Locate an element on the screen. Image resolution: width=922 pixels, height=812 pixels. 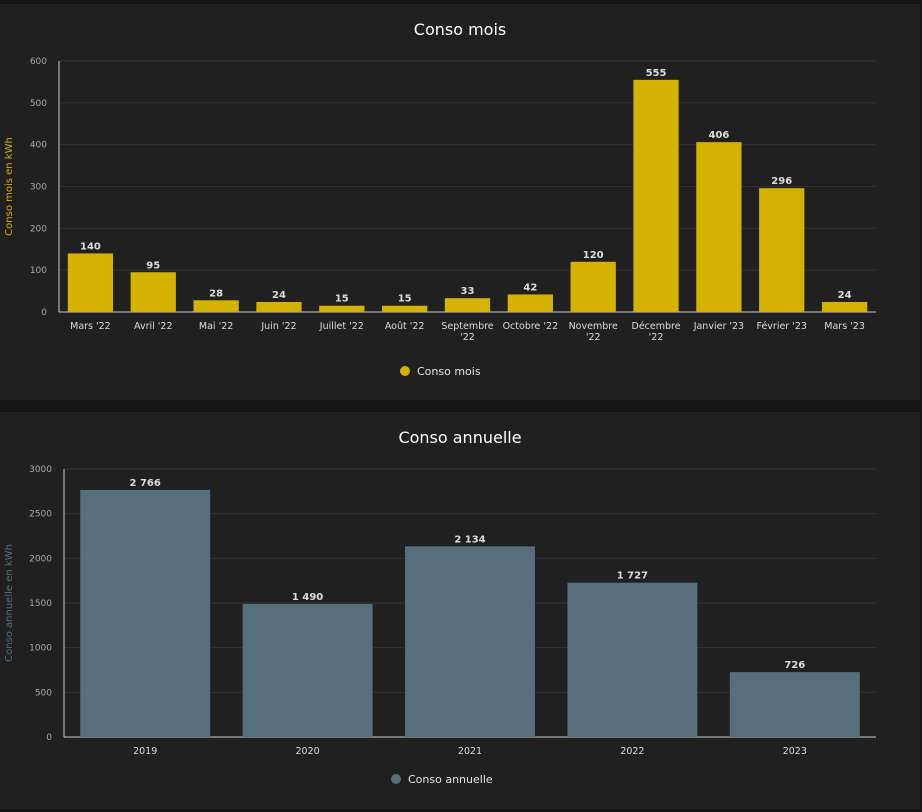
data-label: 296 is located at coordinates (781, 181).